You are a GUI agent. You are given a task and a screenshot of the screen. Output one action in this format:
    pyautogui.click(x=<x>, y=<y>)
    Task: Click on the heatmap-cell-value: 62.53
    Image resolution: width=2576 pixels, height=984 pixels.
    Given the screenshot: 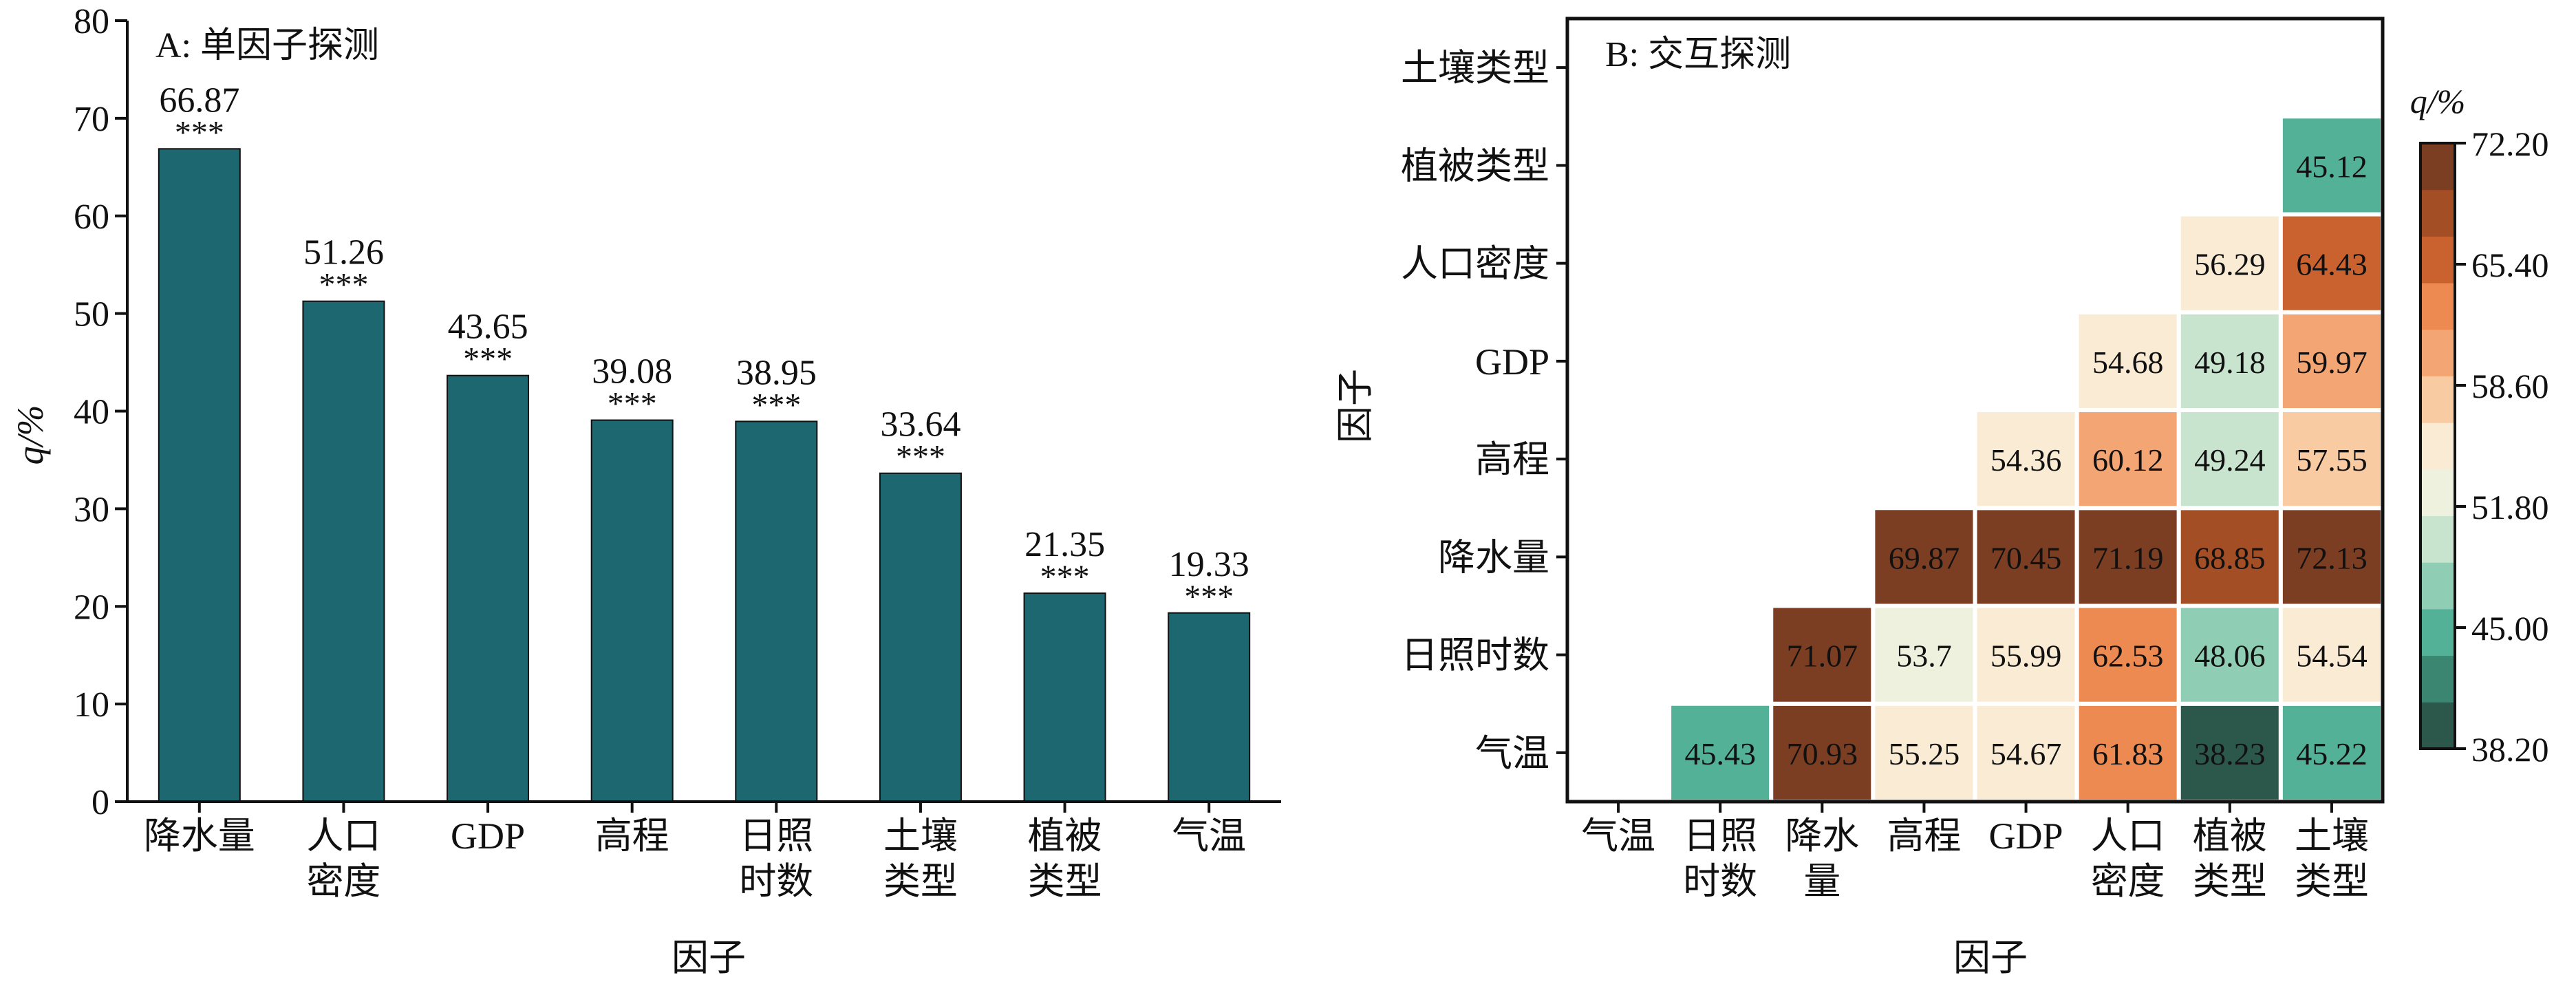 What is the action you would take?
    pyautogui.click(x=2128, y=656)
    